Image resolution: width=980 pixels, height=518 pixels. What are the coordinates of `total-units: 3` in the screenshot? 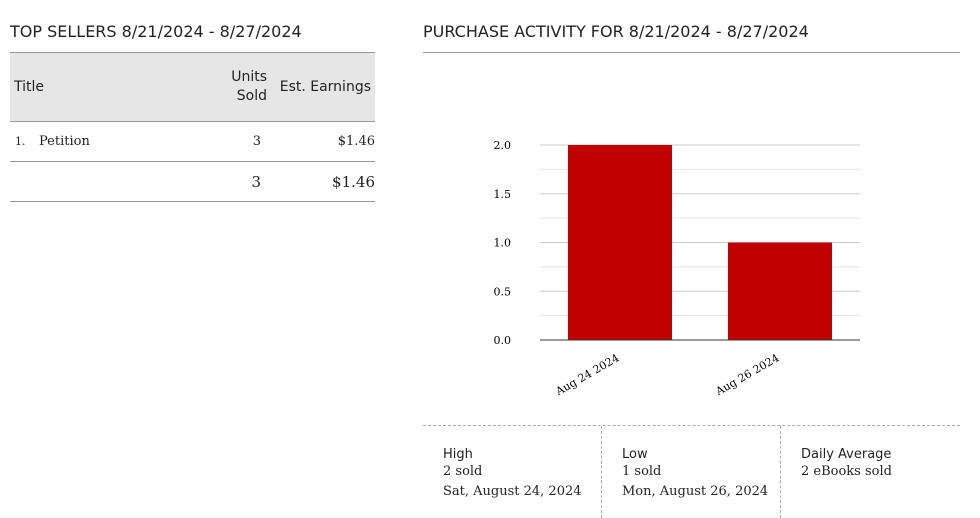 It's located at (241, 181).